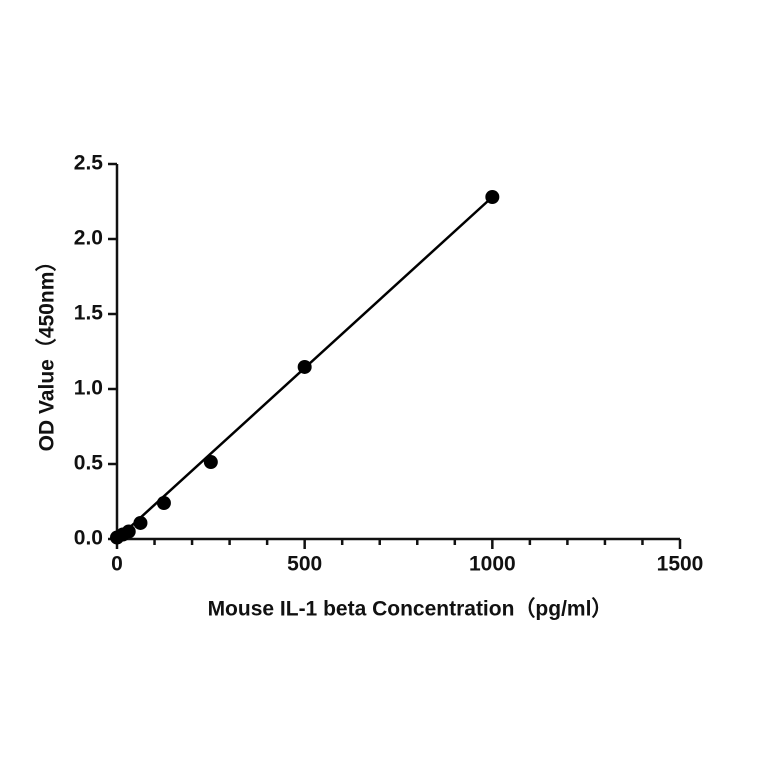 The height and width of the screenshot is (764, 764). Describe the element at coordinates (680, 564) in the screenshot. I see `x-tick-label: 1500` at that location.